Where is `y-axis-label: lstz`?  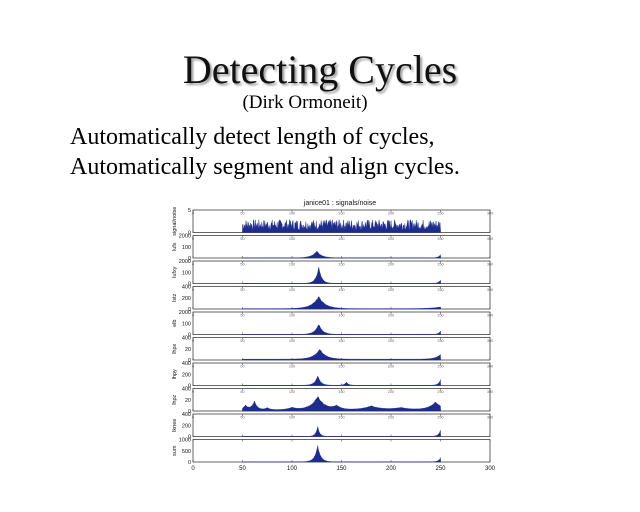
y-axis-label: lstz is located at coordinates (175, 297).